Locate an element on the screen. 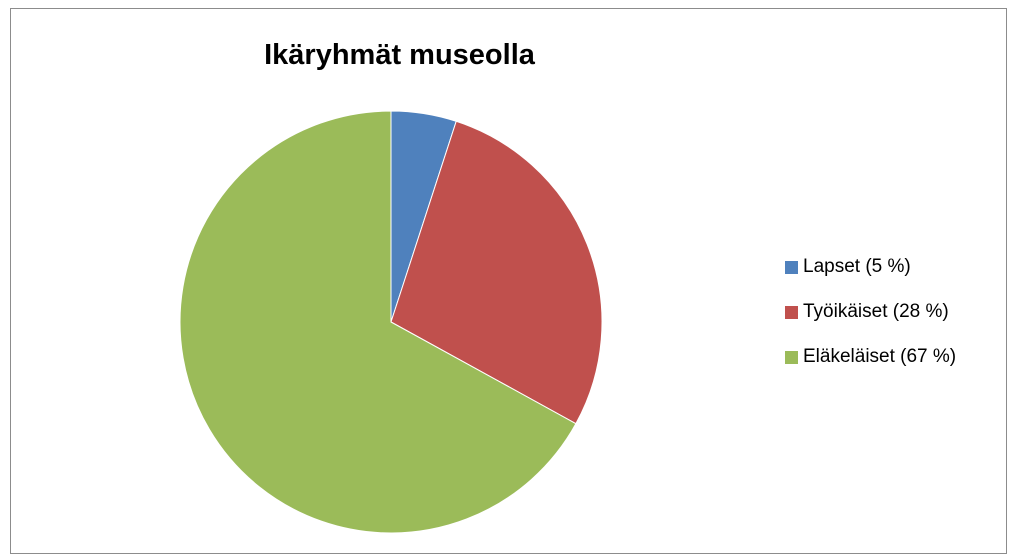  legend-label: Työikäiset (28 %) is located at coordinates (876, 311).